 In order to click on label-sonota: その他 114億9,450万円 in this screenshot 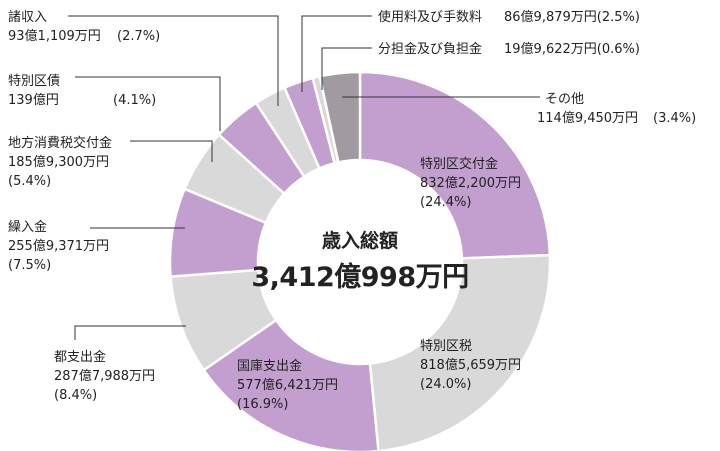, I will do `click(588, 109)`.